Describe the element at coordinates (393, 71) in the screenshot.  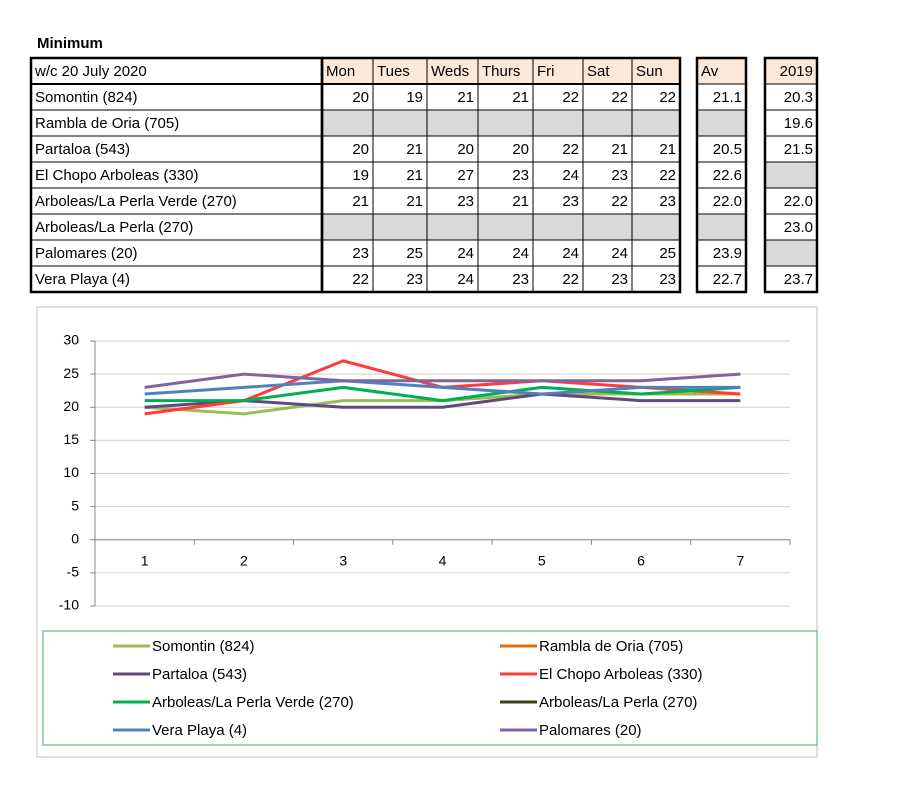
I see `cell-text: Tues` at that location.